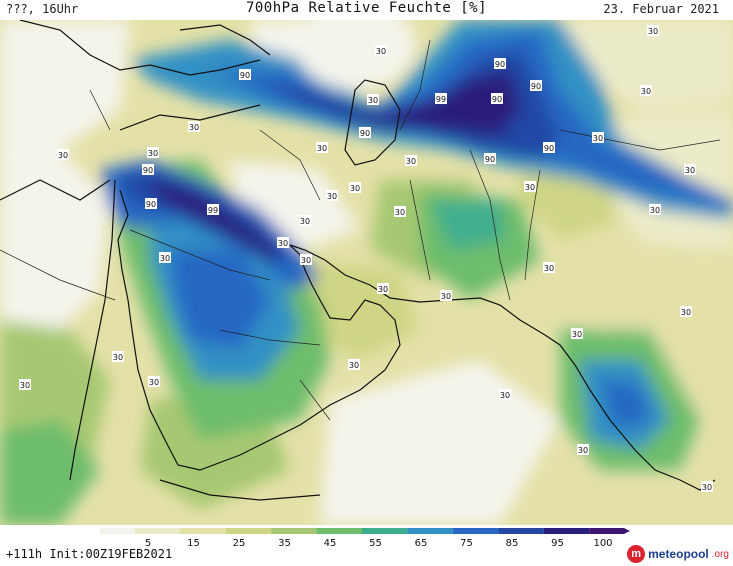 The image size is (733, 566). What do you see at coordinates (636, 554) in the screenshot?
I see `logo-mark-icon: m` at bounding box center [636, 554].